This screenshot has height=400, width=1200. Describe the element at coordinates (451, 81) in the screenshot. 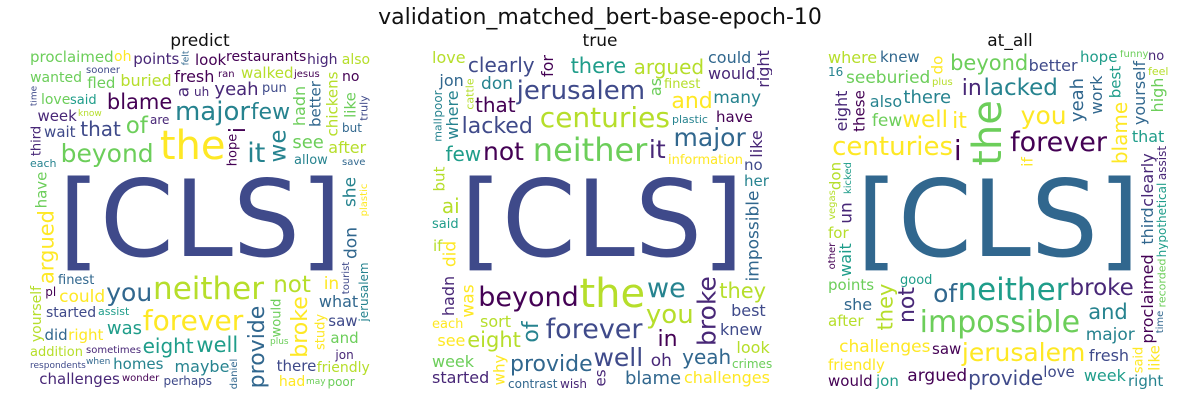

I see `word: jon` at that location.